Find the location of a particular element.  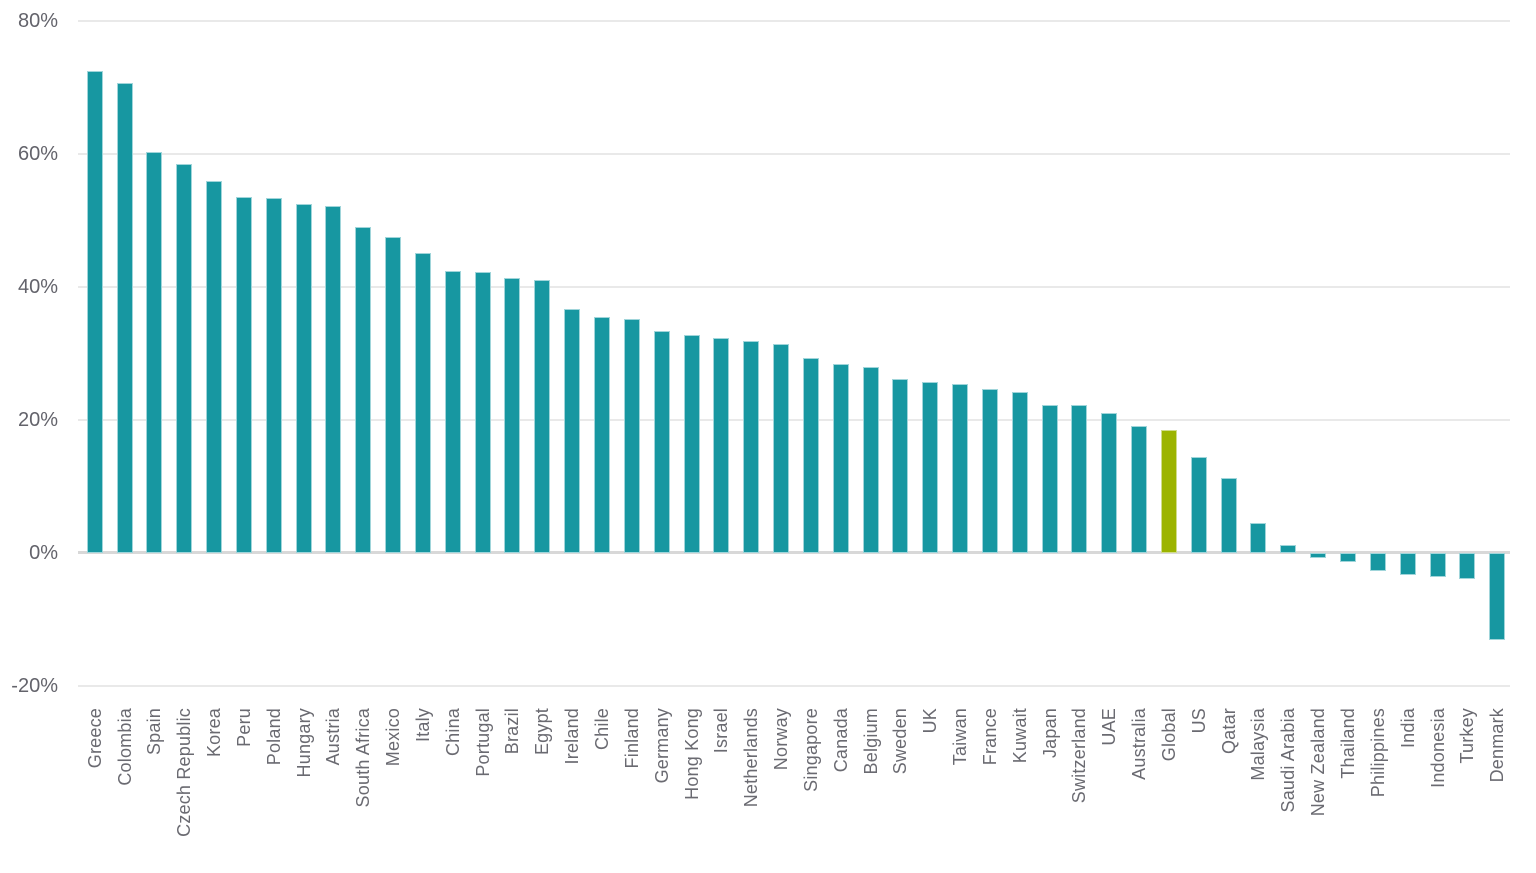

x-tick-label: Canada is located at coordinates (840, 740).